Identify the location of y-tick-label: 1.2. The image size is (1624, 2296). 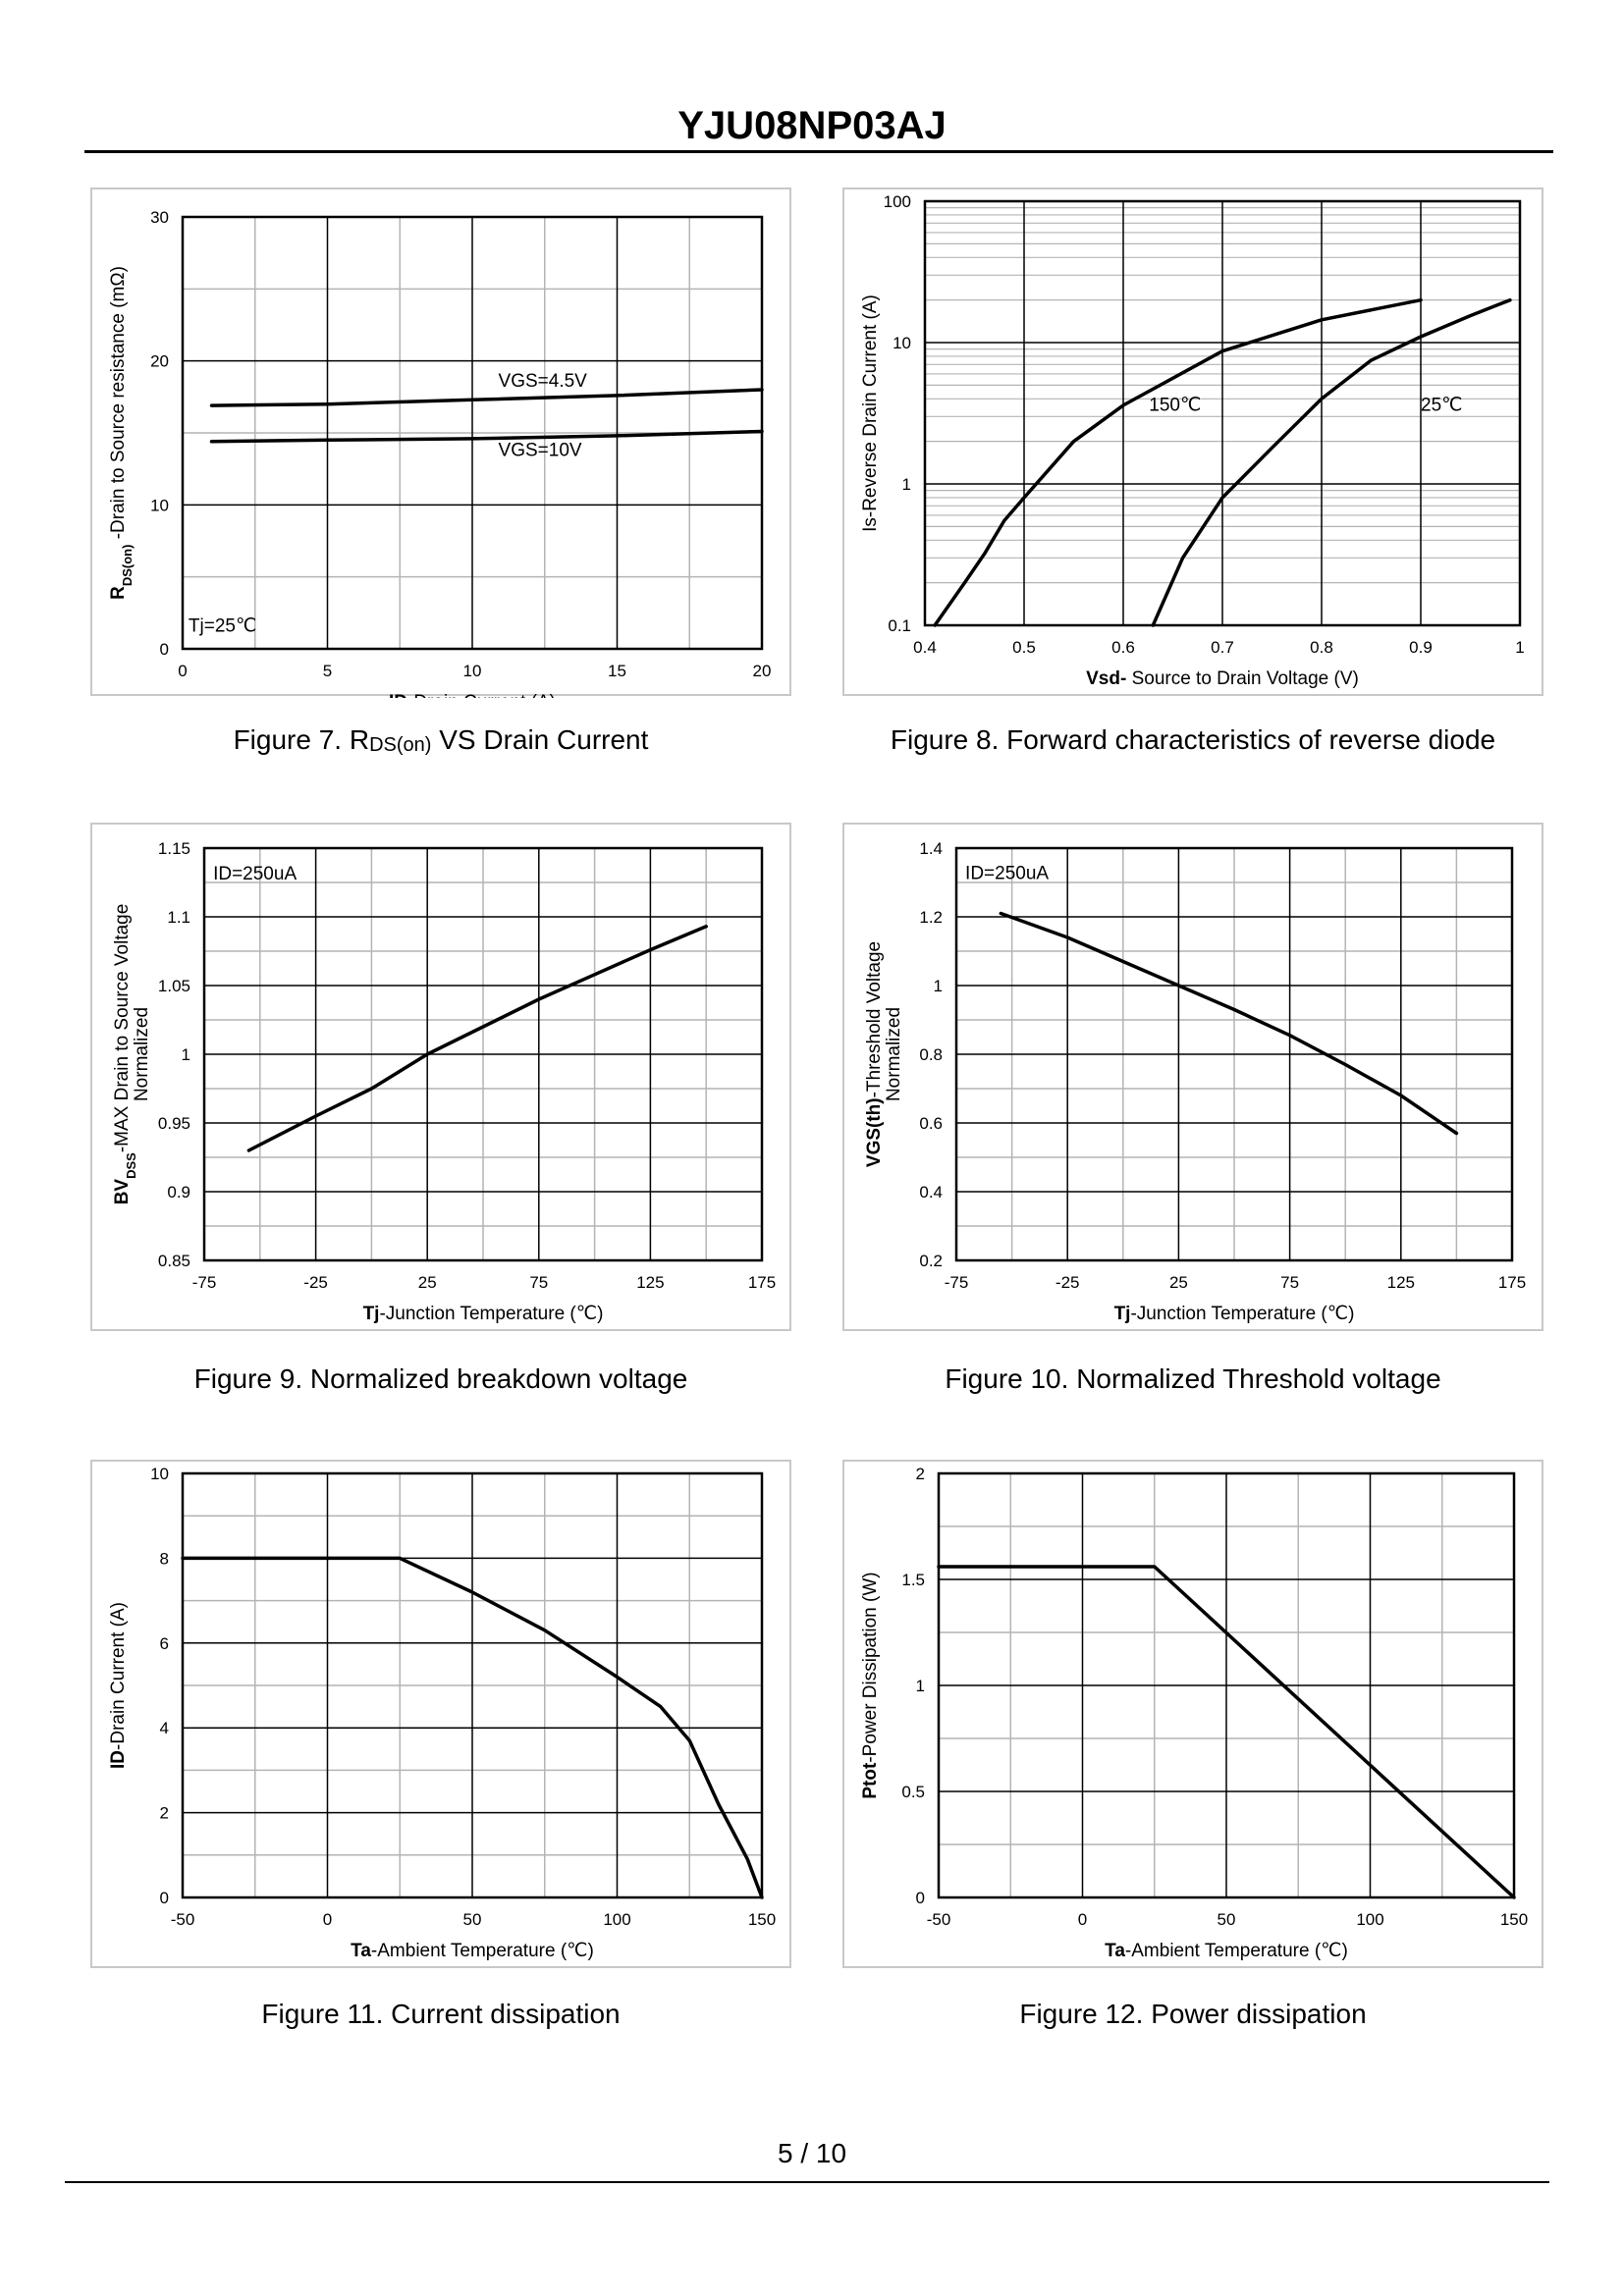
(931, 917).